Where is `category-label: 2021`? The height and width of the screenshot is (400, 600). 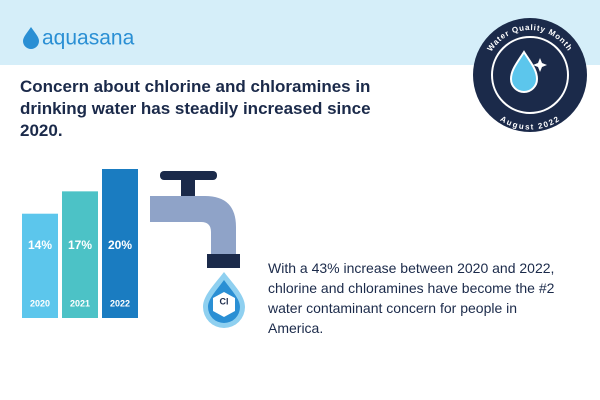
category-label: 2021 is located at coordinates (80, 303).